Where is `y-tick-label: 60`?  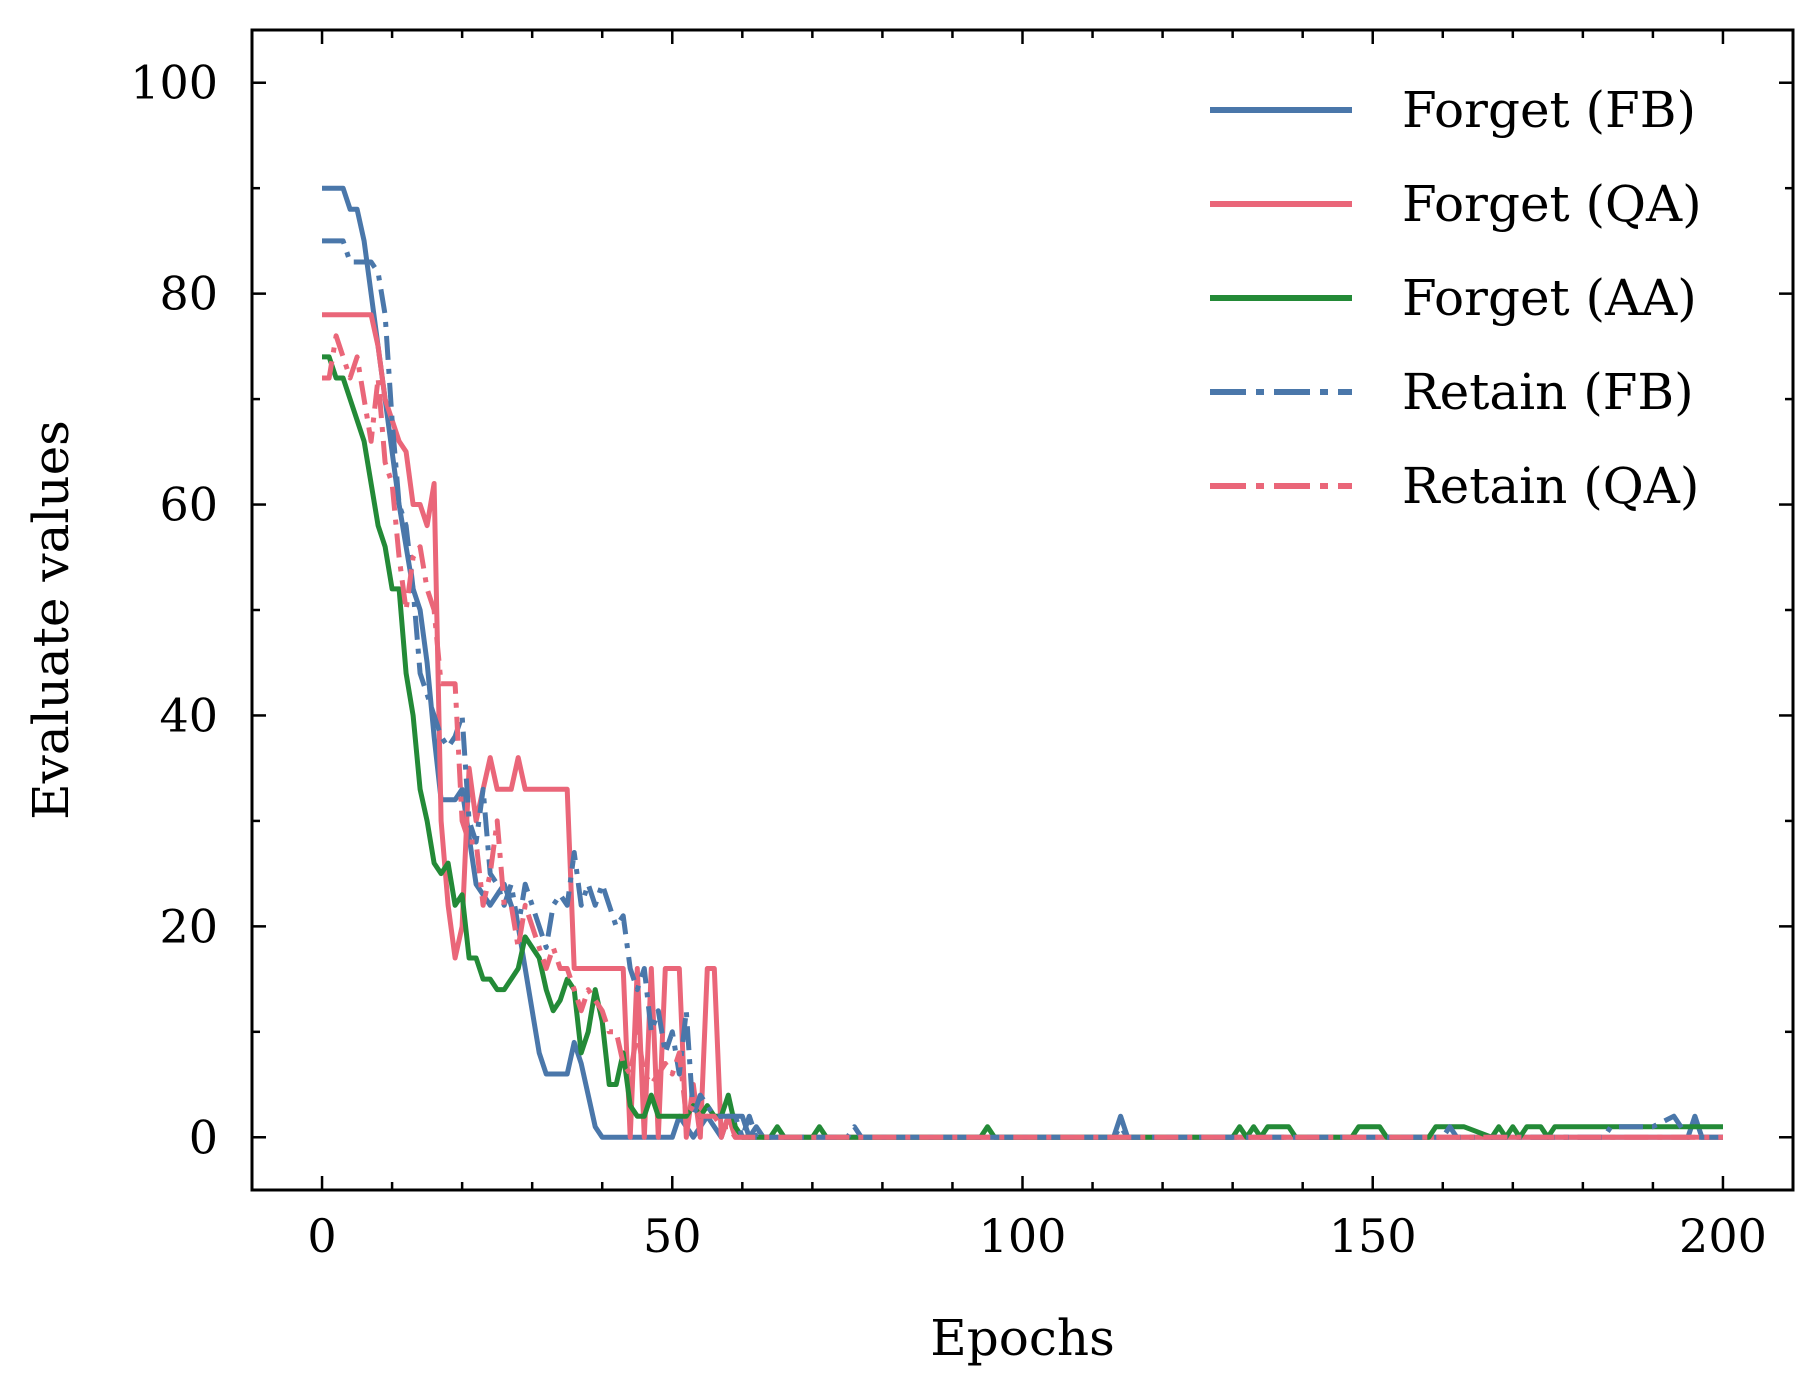
y-tick-label: 60 is located at coordinates (188, 505).